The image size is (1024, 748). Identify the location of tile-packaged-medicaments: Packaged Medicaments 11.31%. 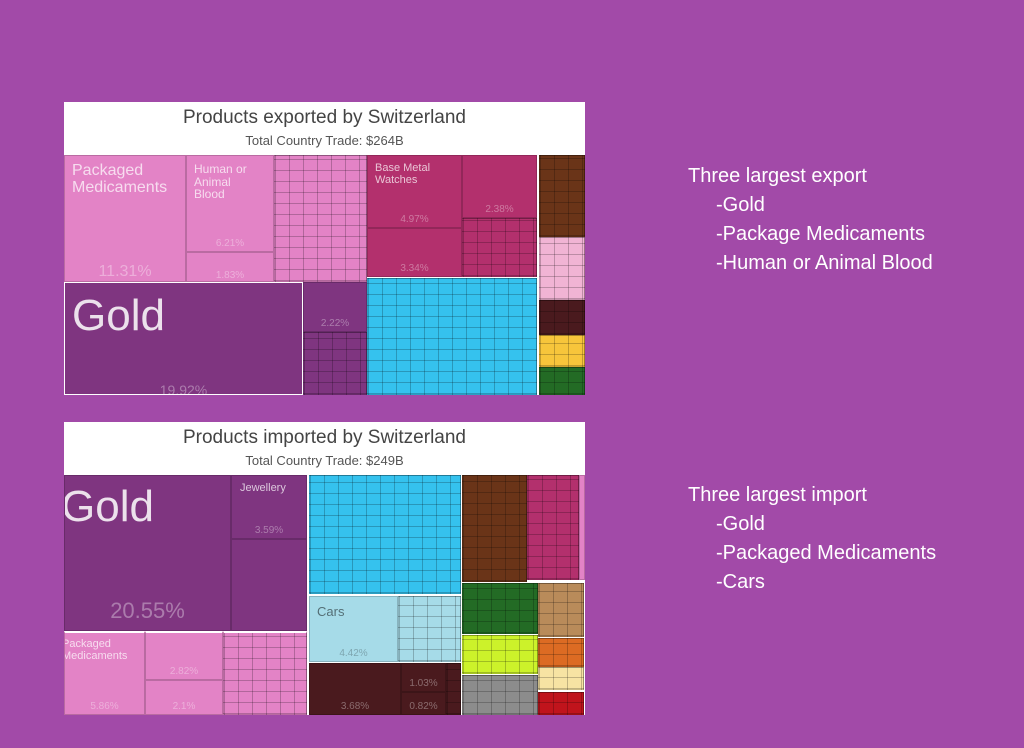
(125, 218).